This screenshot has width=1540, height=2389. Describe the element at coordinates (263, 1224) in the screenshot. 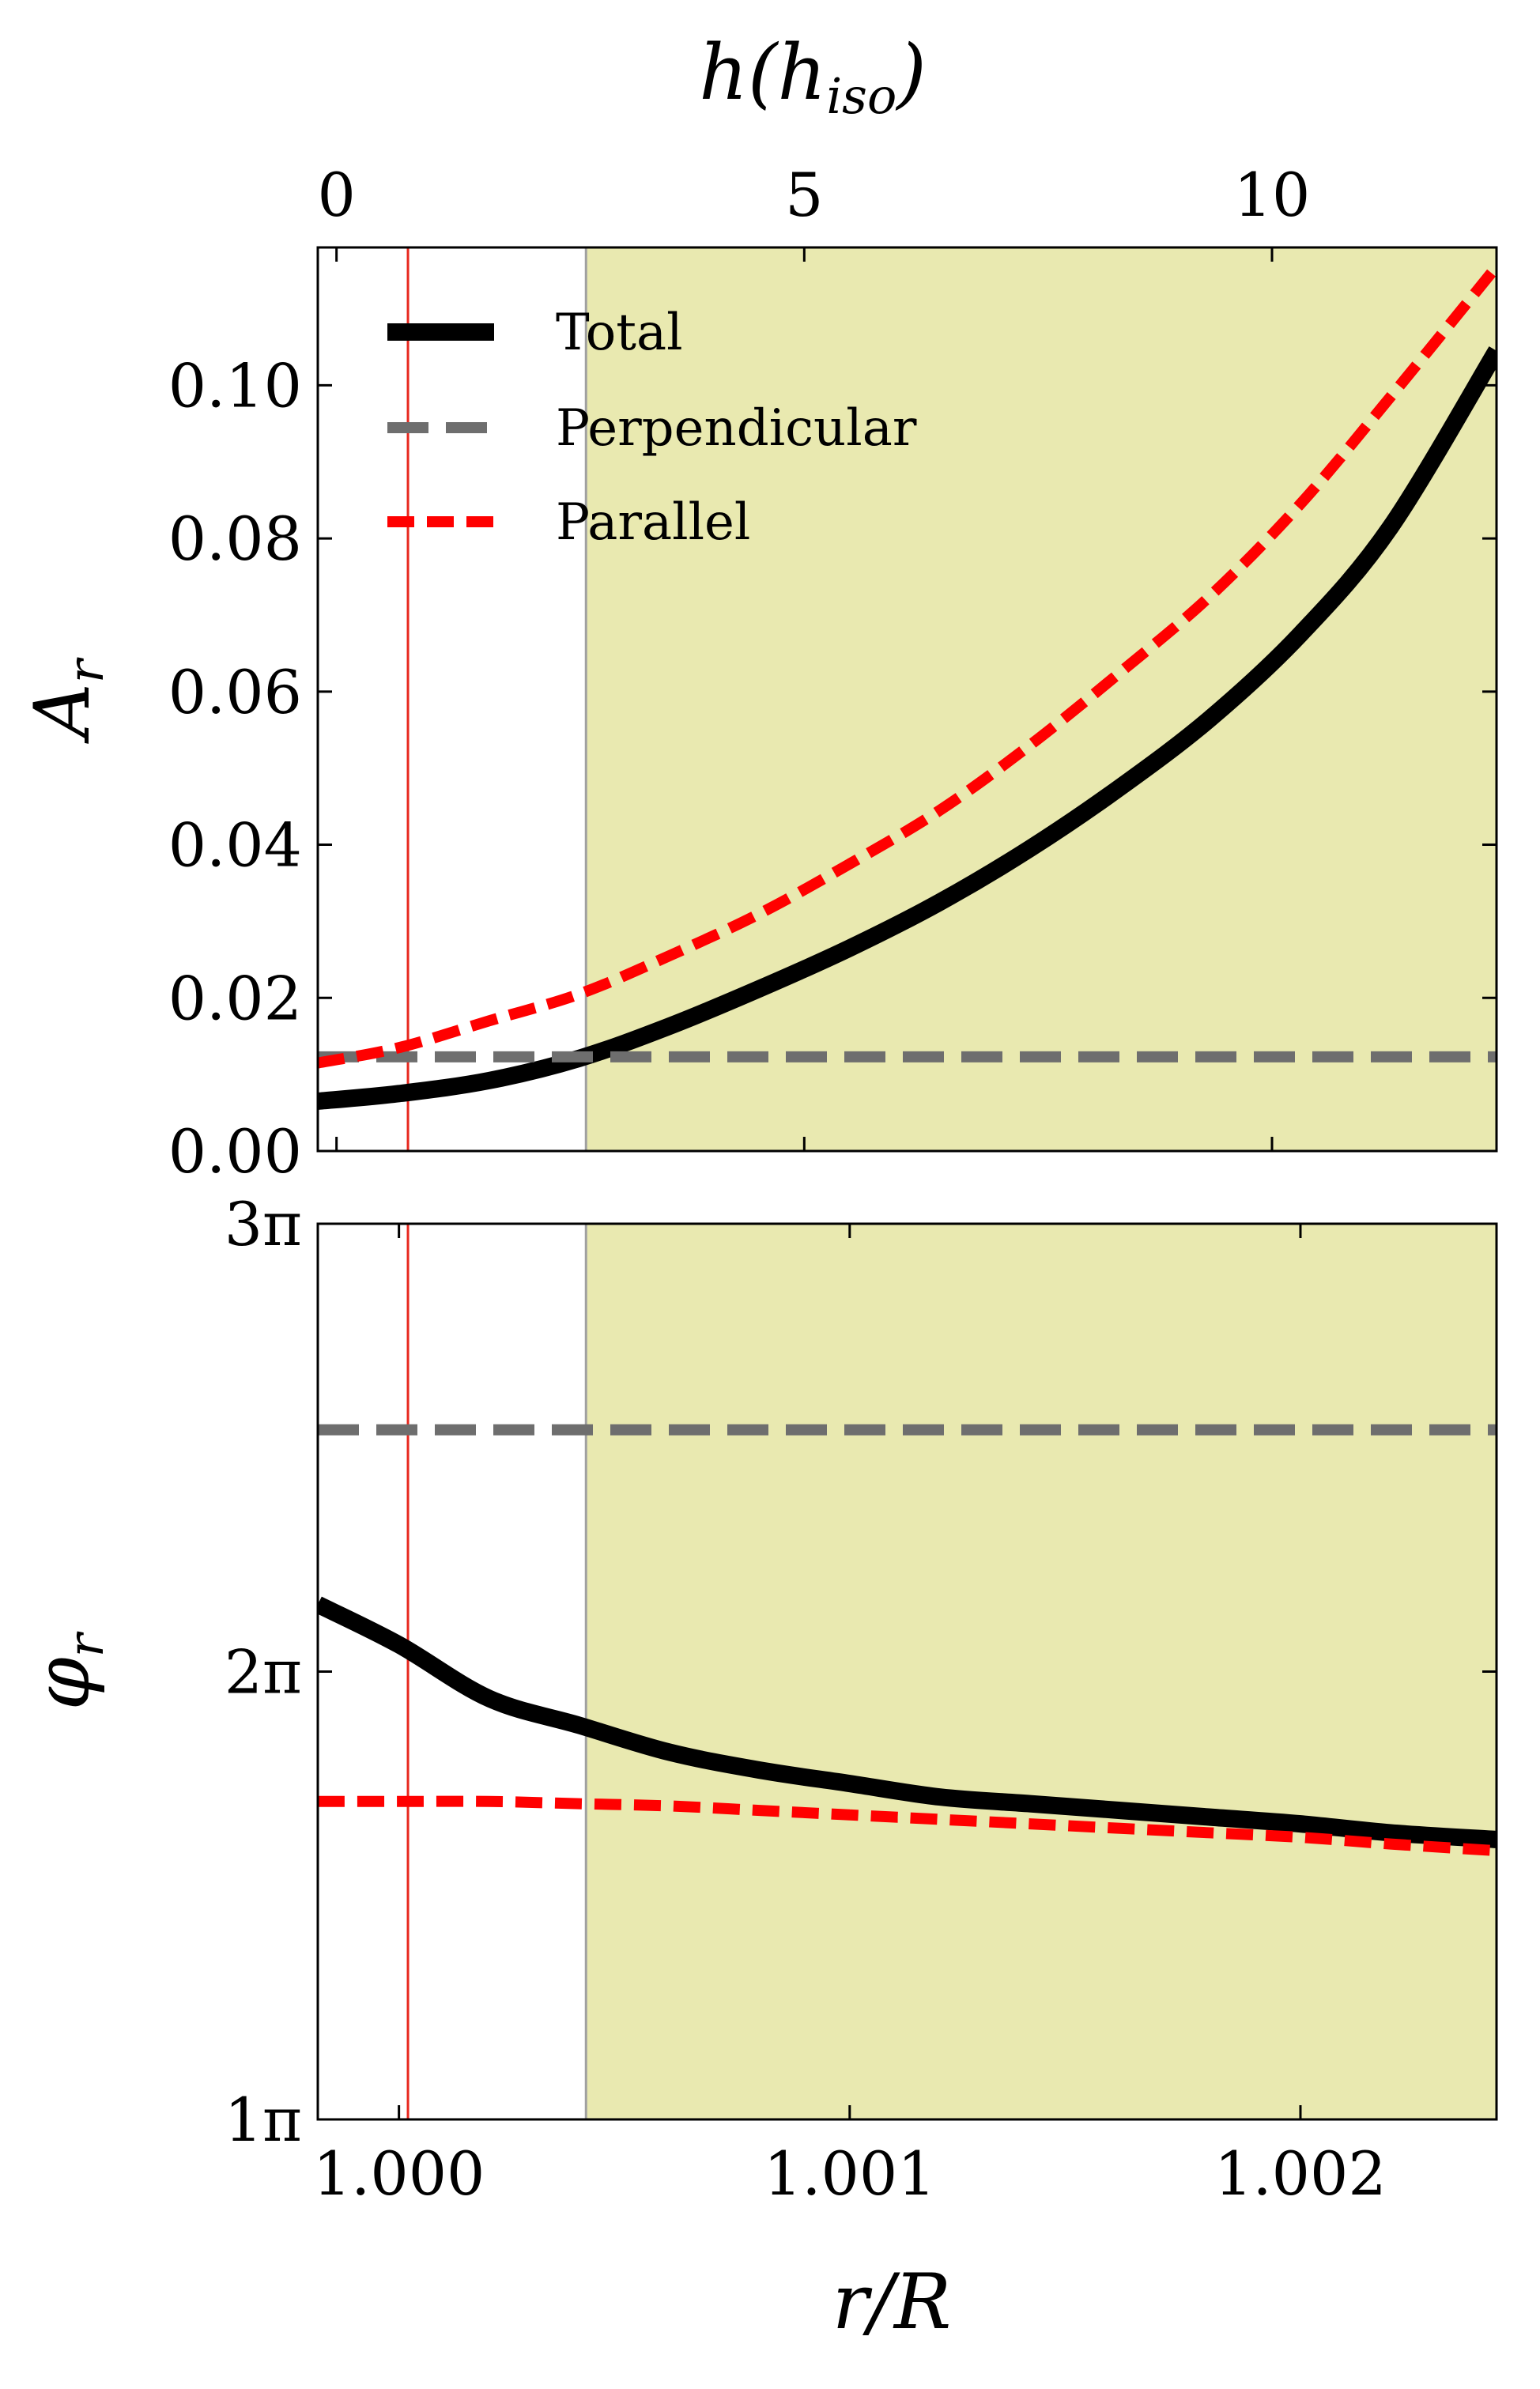

I see `bottom-ytick-label: 3π` at that location.